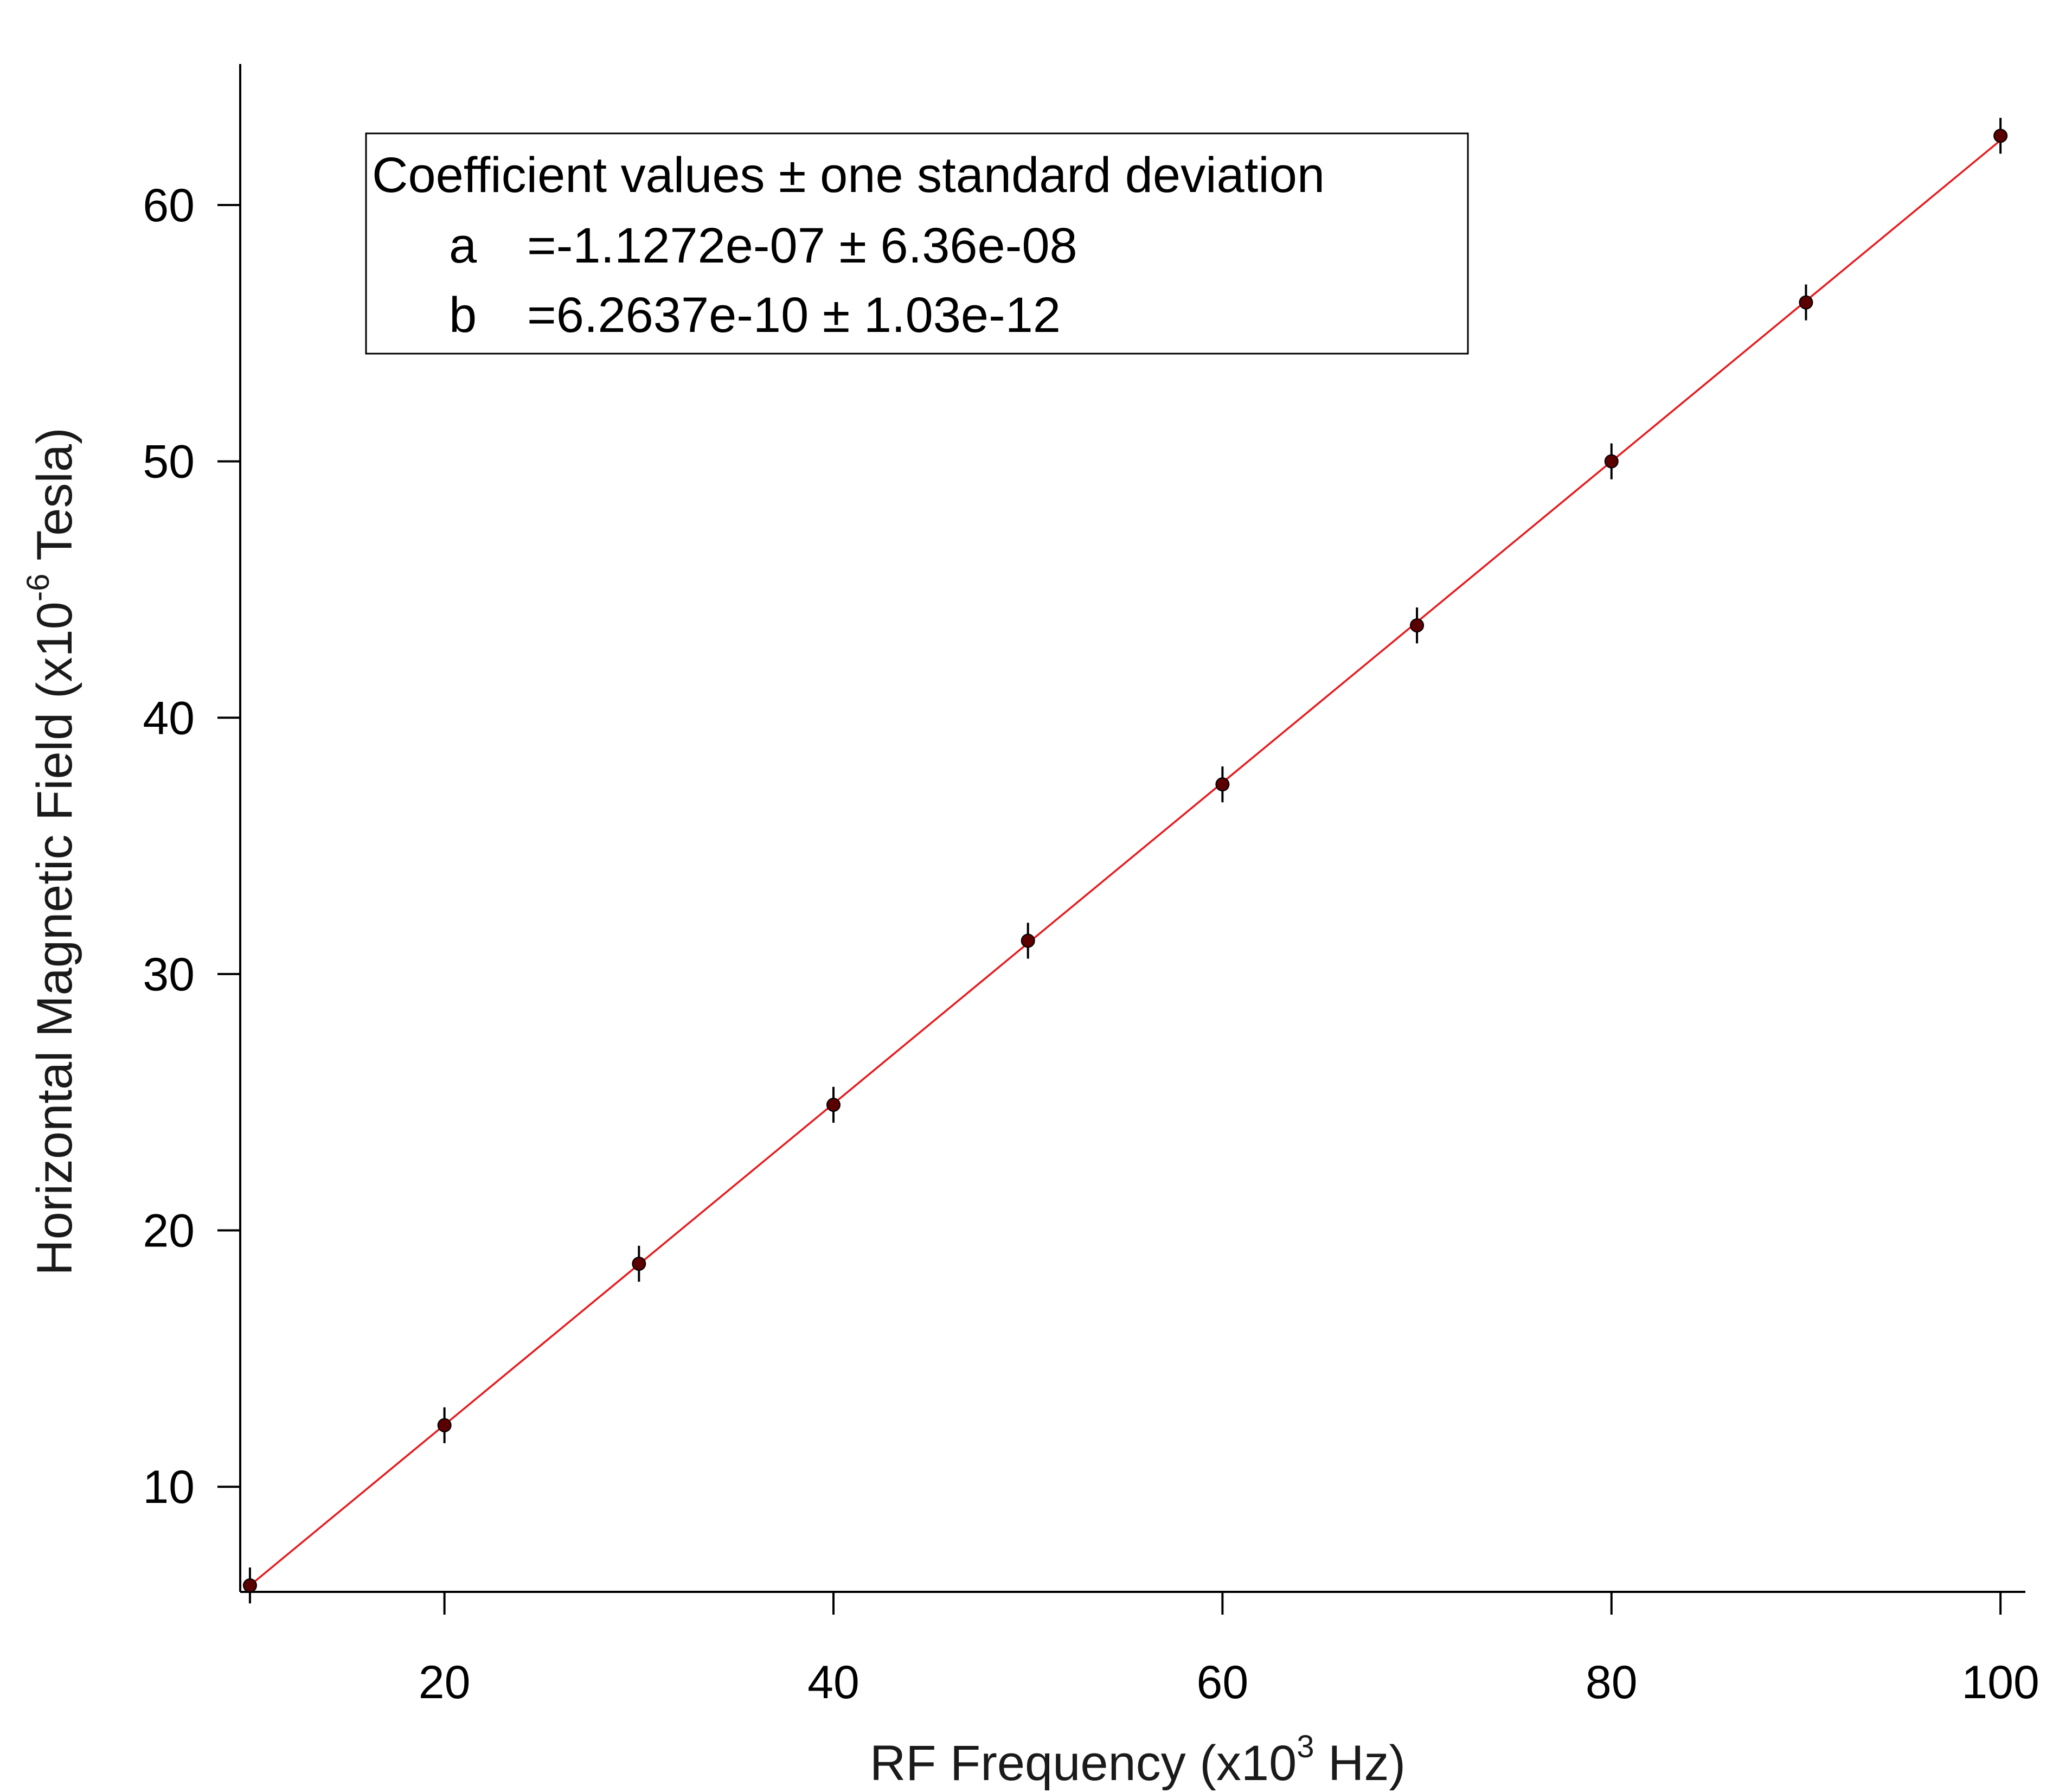 The image size is (2072, 1792). Describe the element at coordinates (54, 500) in the screenshot. I see `y-axis-title-tail: Tesla)` at that location.